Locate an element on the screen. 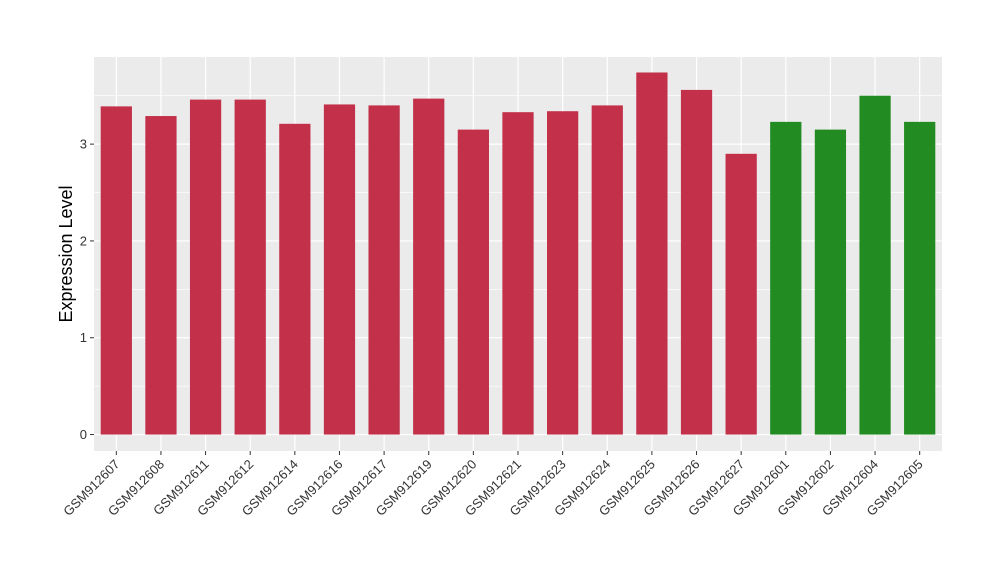 The image size is (1000, 580). bar-GSM912620 is located at coordinates (473, 282).